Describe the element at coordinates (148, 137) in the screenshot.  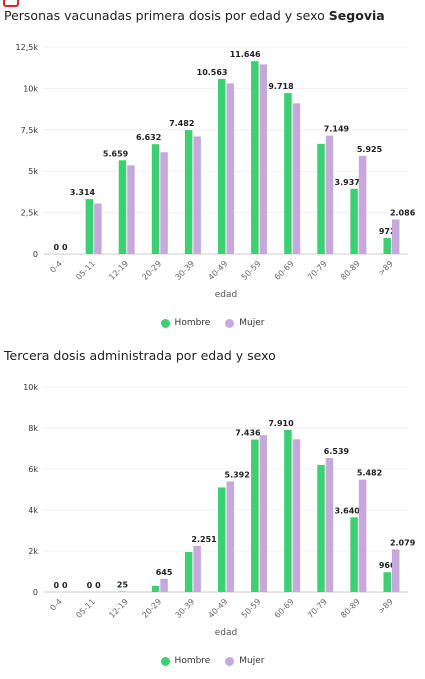
I see `data-label-hombre: 6.632` at that location.